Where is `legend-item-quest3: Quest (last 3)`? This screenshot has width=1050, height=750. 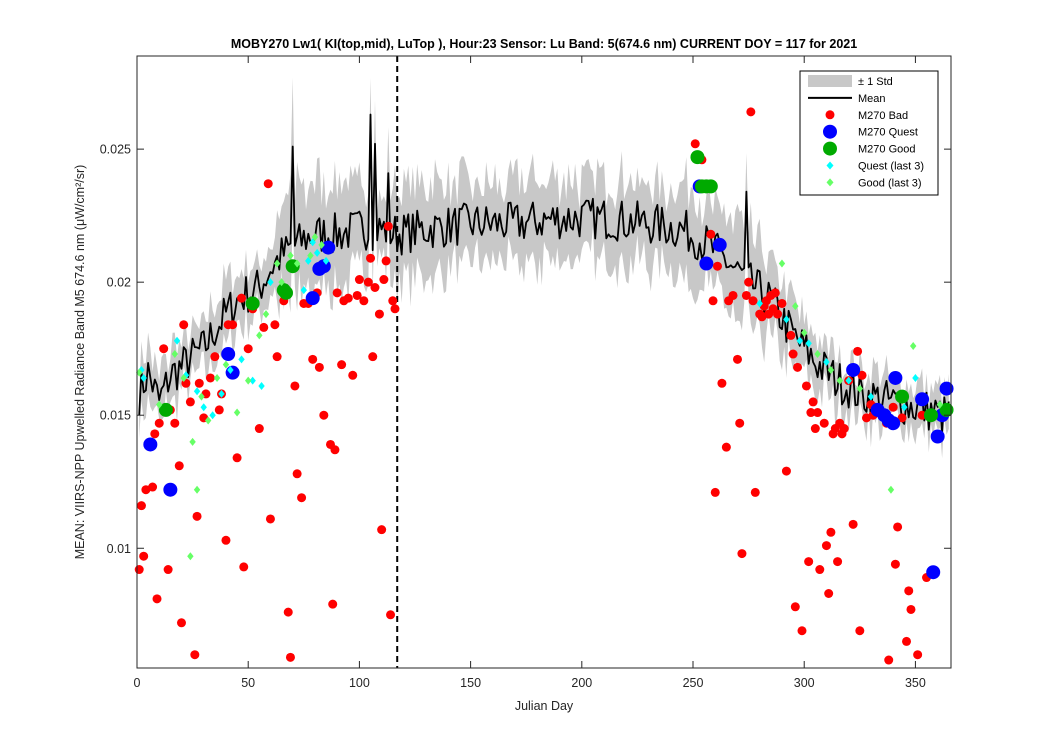 legend-item-quest3: Quest (last 3) is located at coordinates (875, 167).